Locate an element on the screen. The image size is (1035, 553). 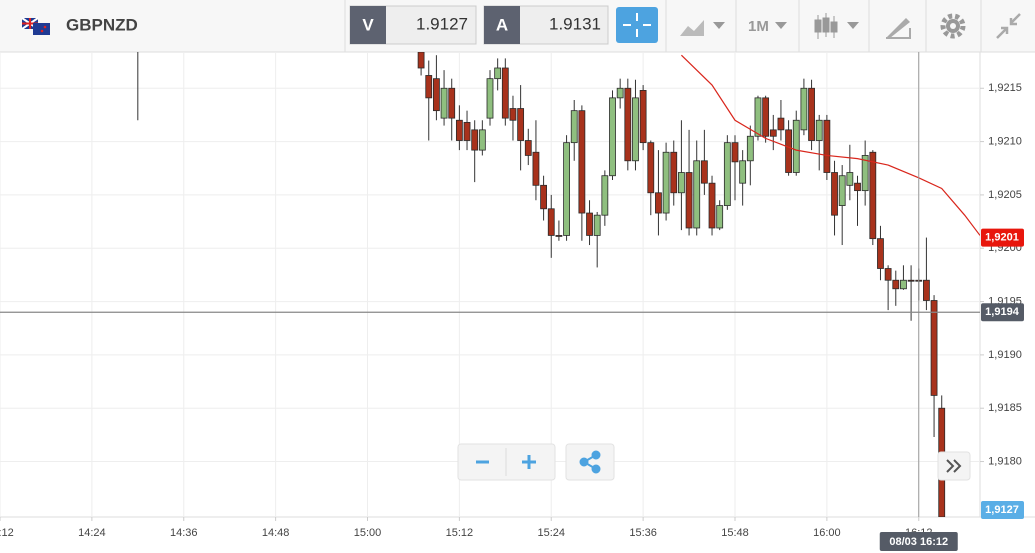
bid-label: V is located at coordinates (368, 24).